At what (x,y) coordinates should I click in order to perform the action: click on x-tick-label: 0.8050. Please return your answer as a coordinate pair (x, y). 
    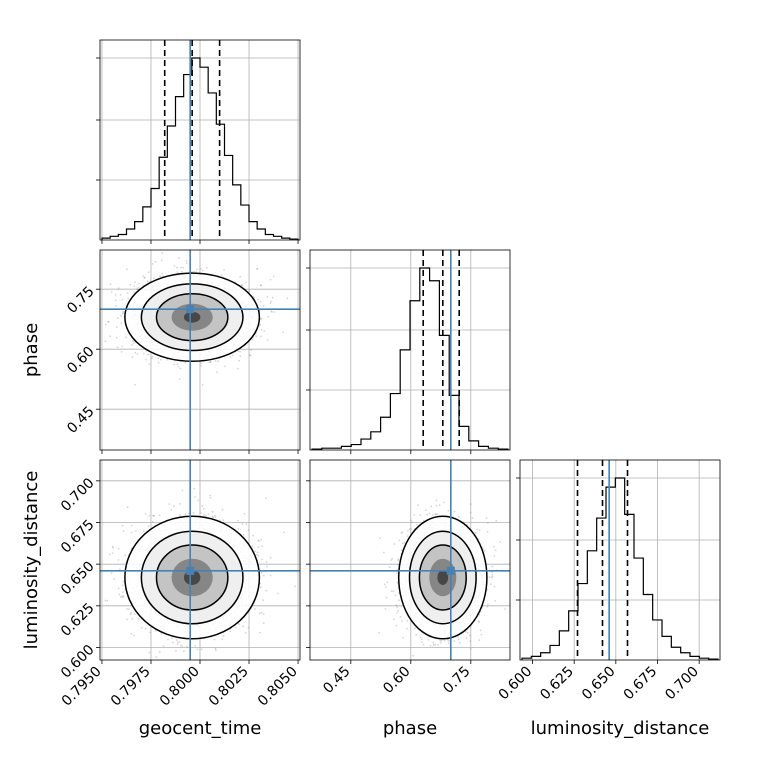
    Looking at the image, I should click on (278, 687).